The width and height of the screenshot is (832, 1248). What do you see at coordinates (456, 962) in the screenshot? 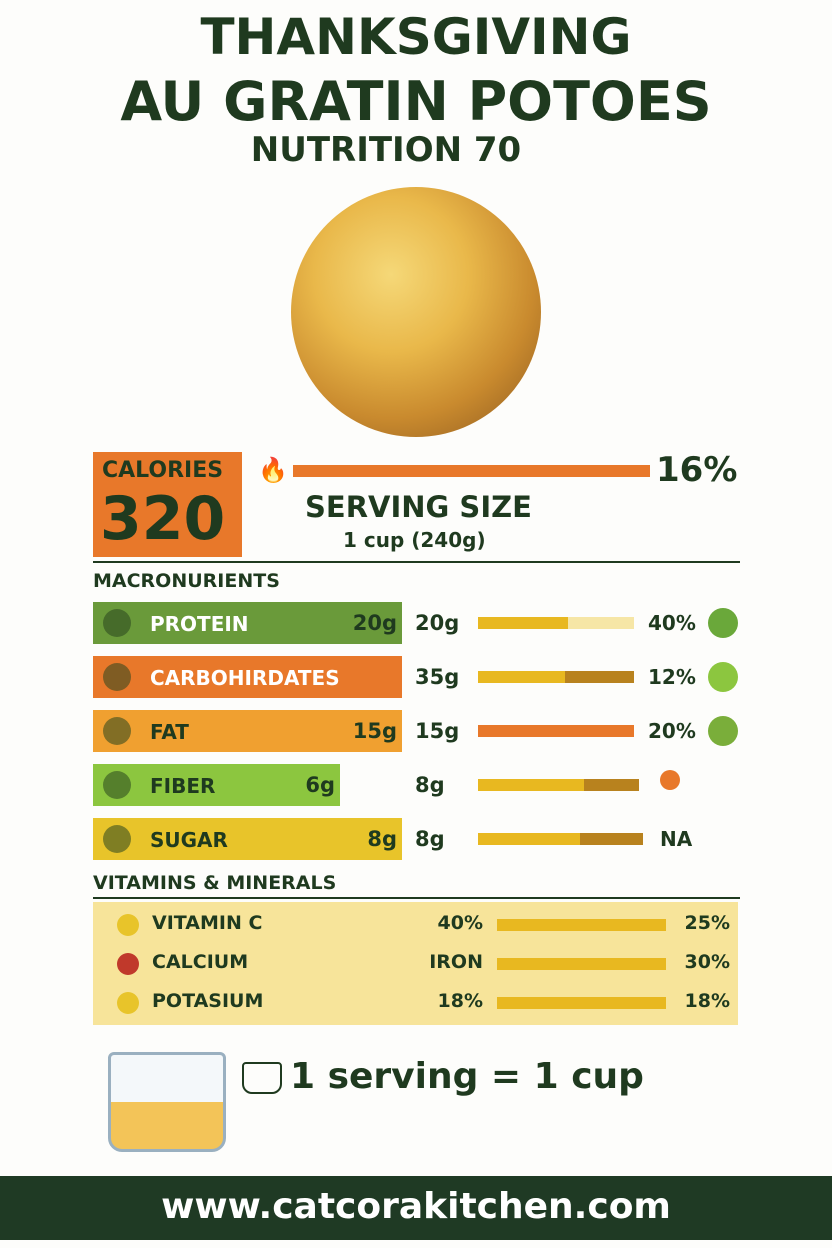
I see `vitamin-value: IRON` at bounding box center [456, 962].